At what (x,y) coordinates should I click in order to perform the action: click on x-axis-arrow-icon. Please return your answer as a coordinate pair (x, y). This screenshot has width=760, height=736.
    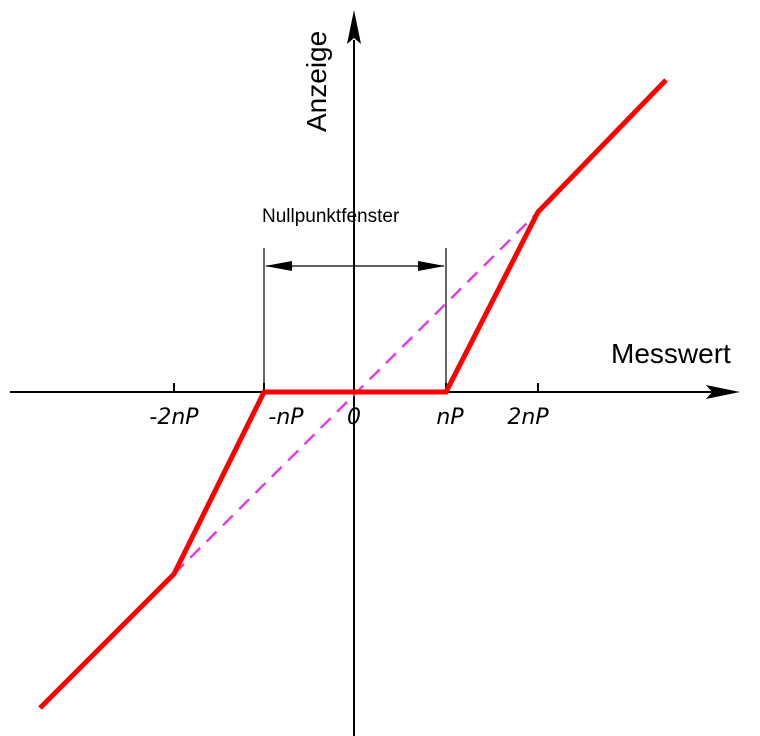
    Looking at the image, I should click on (723, 392).